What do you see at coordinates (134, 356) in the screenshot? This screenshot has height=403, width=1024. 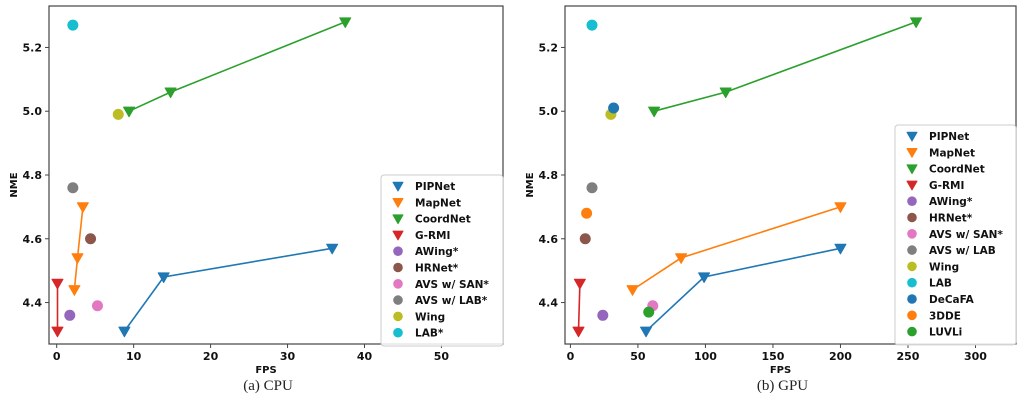 I see `x-tick-label: 10` at bounding box center [134, 356].